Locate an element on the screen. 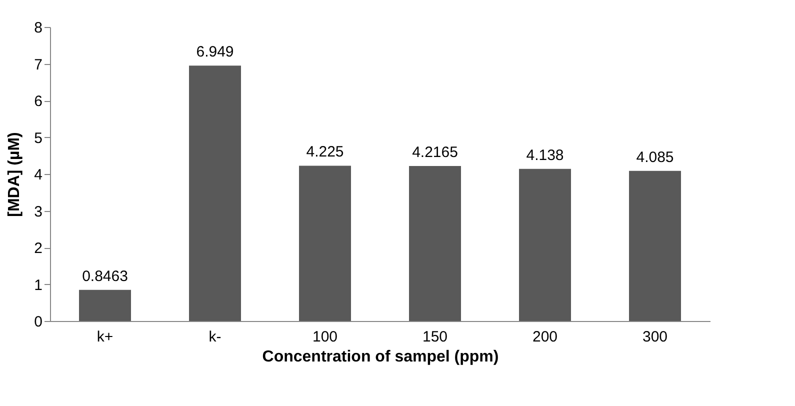 The height and width of the screenshot is (406, 795). data-label: 6.949 is located at coordinates (215, 52).